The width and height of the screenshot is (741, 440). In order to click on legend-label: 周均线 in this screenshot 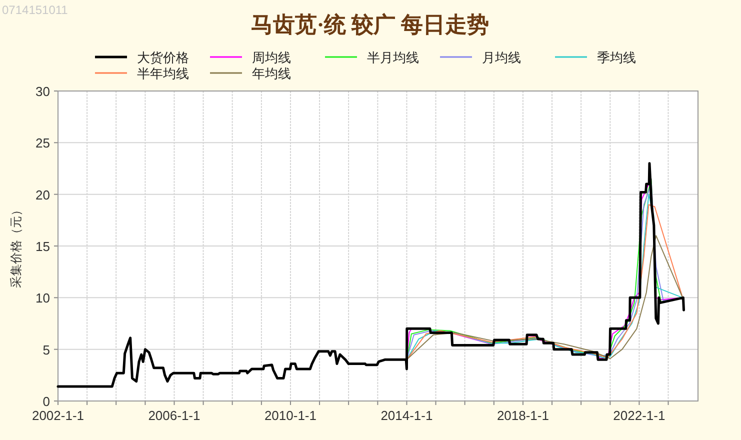, I will do `click(271, 57)`.